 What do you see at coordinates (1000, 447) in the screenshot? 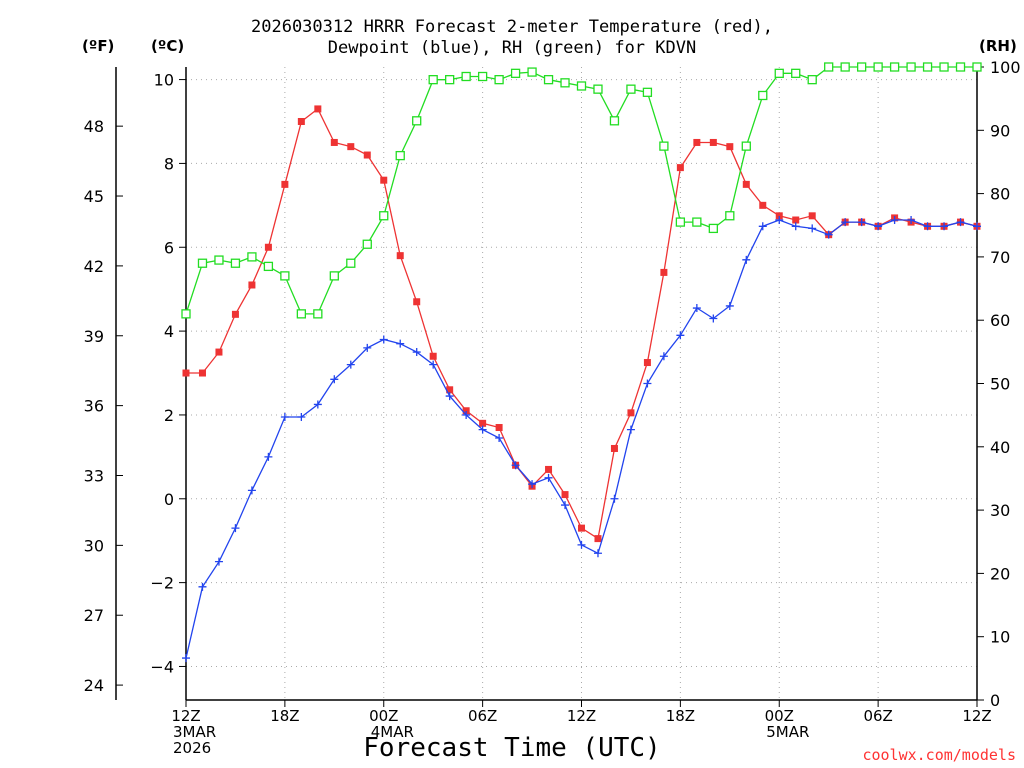
I see `rh-tick-label: 40` at bounding box center [1000, 447].